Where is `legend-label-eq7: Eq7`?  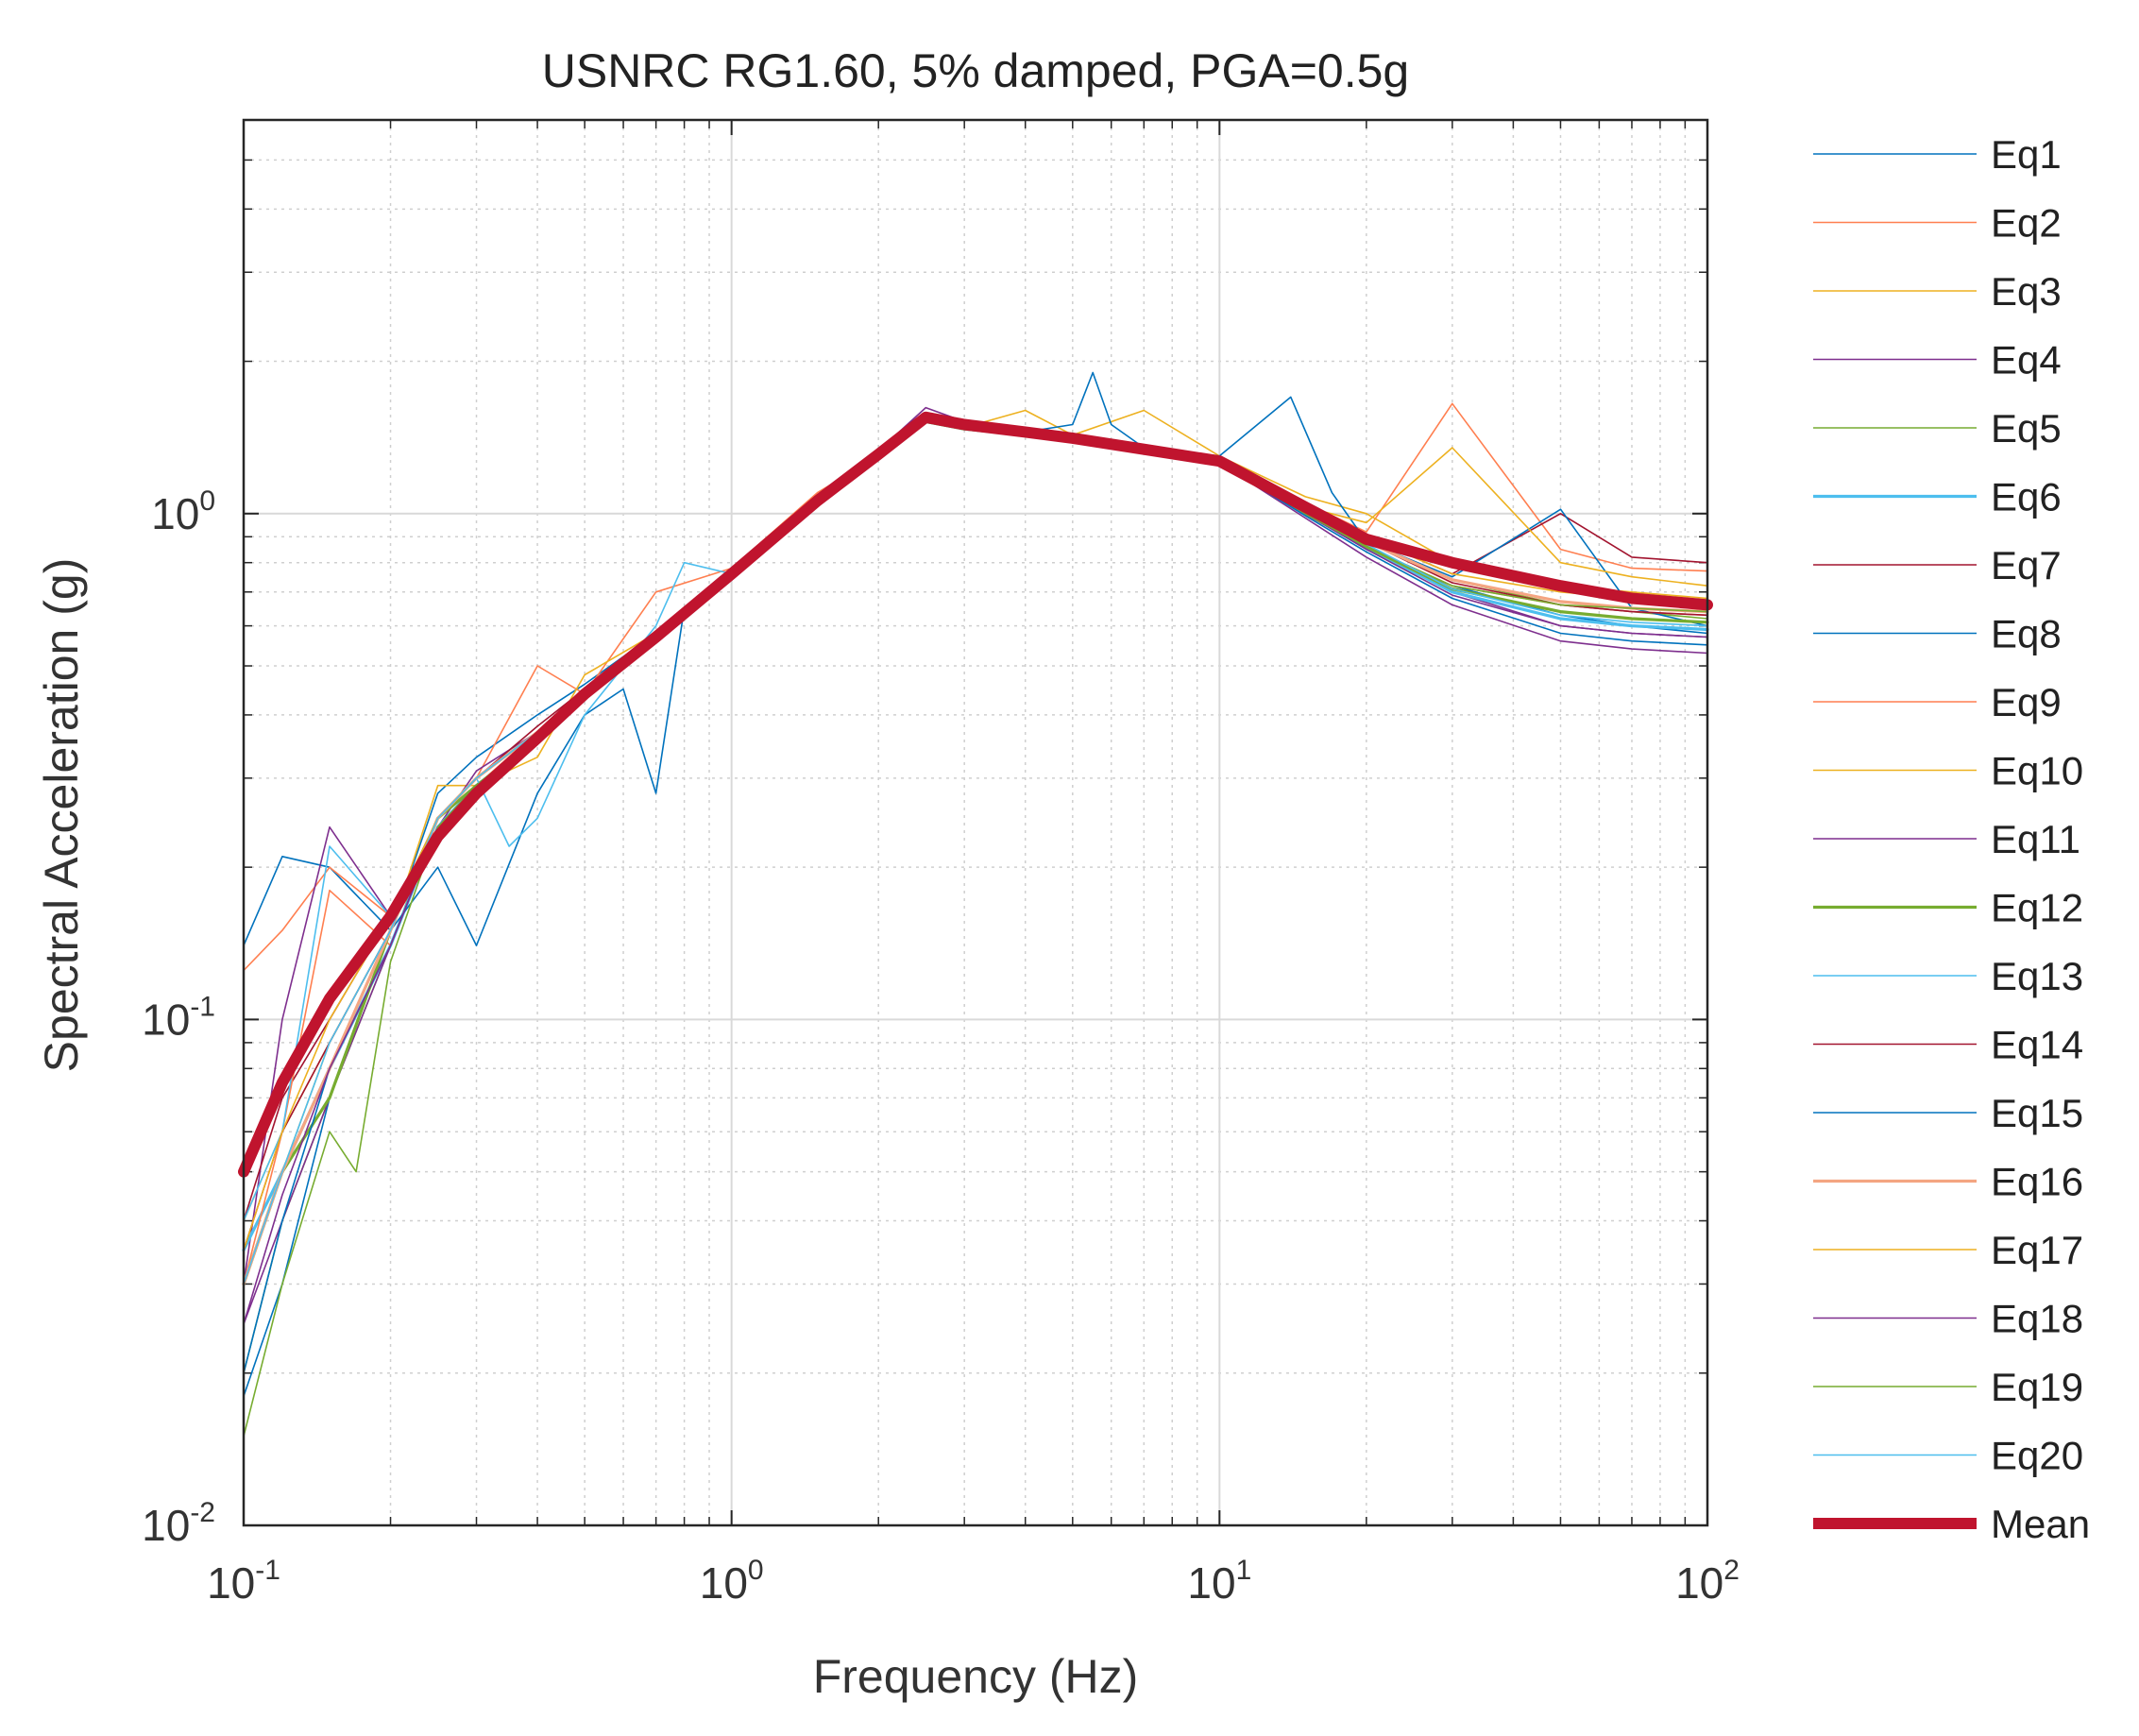
legend-label-eq7: Eq7 is located at coordinates (2027, 565).